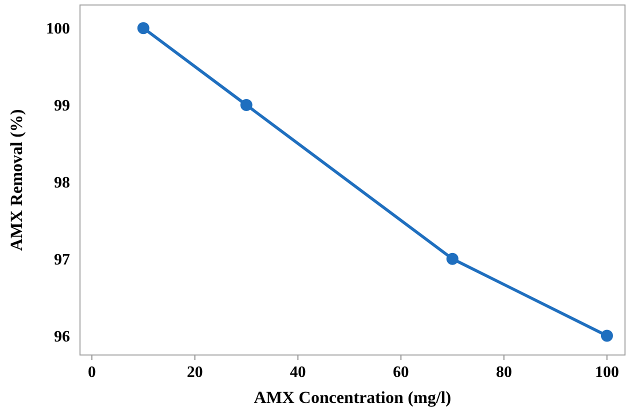 This screenshot has height=411, width=630. What do you see at coordinates (400, 372) in the screenshot?
I see `x-tick-label: 60` at bounding box center [400, 372].